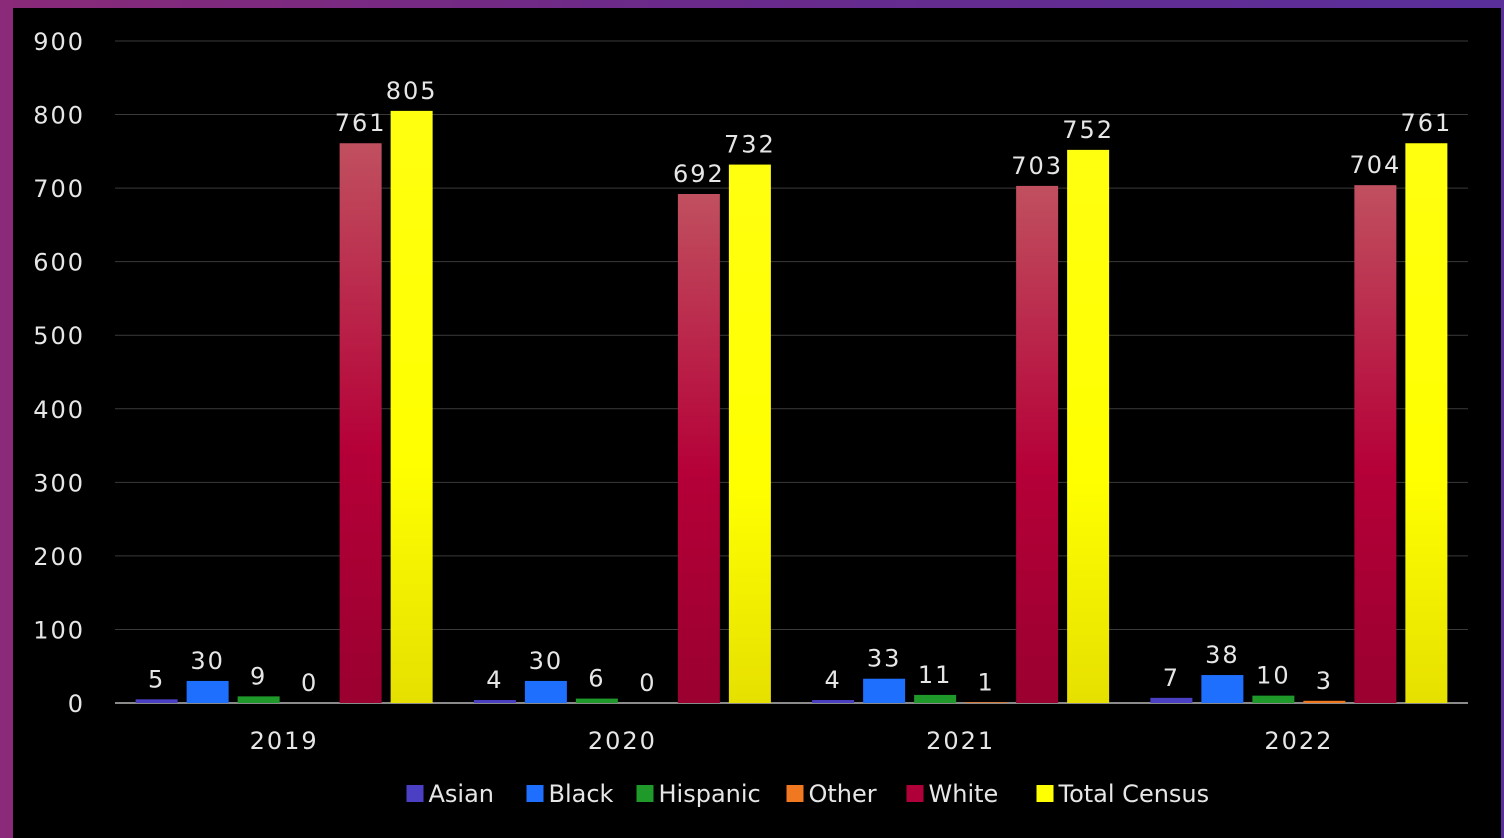 This screenshot has width=1504, height=838. What do you see at coordinates (884, 690) in the screenshot?
I see `bar-black-2021` at bounding box center [884, 690].